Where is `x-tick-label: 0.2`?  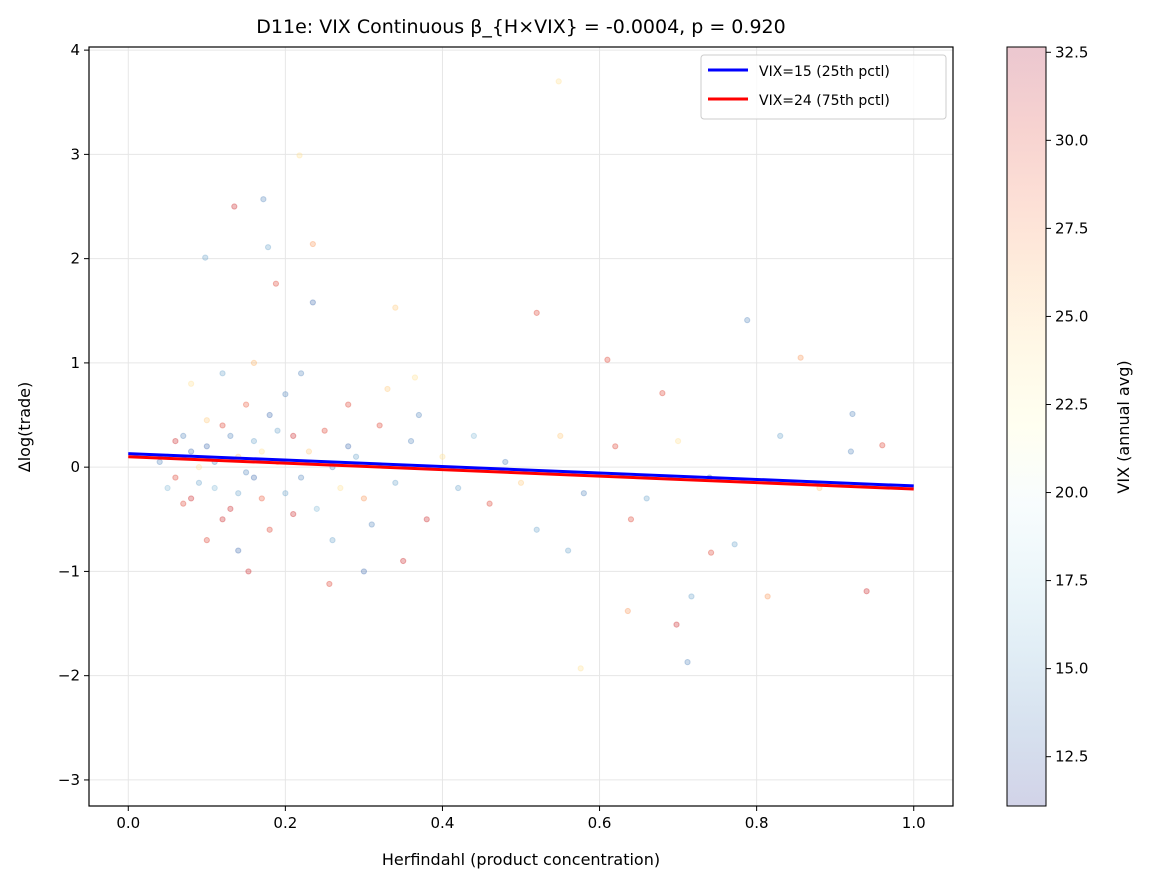
x-tick-label: 0.2 is located at coordinates (285, 823).